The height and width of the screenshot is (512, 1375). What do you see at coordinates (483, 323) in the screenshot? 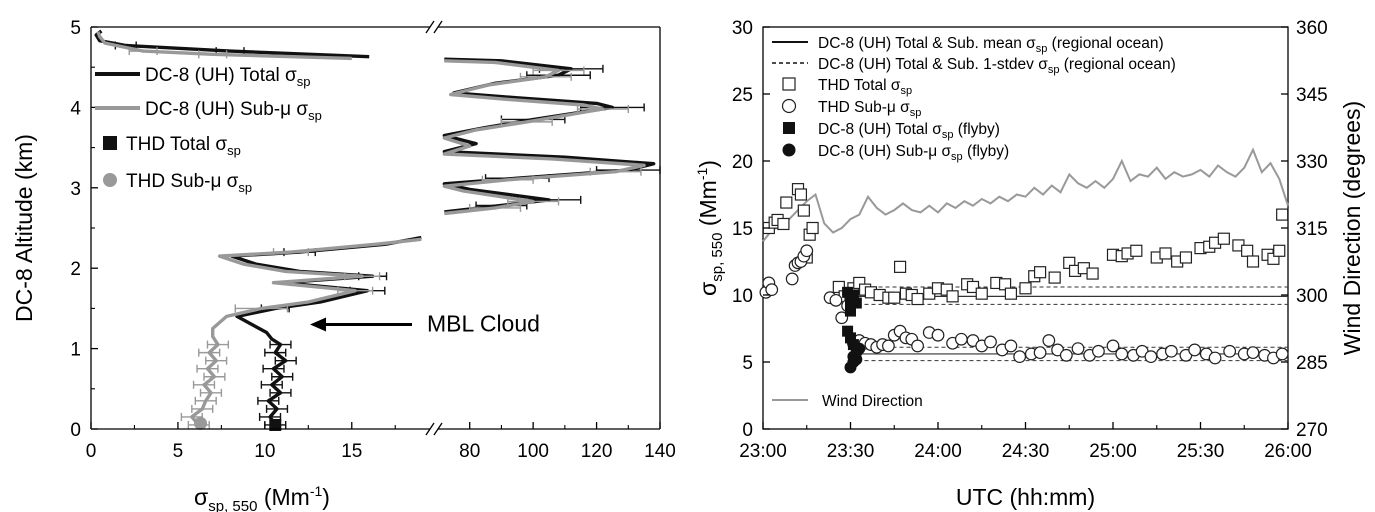
I see `annotation-label: MBL Cloud` at bounding box center [483, 323].